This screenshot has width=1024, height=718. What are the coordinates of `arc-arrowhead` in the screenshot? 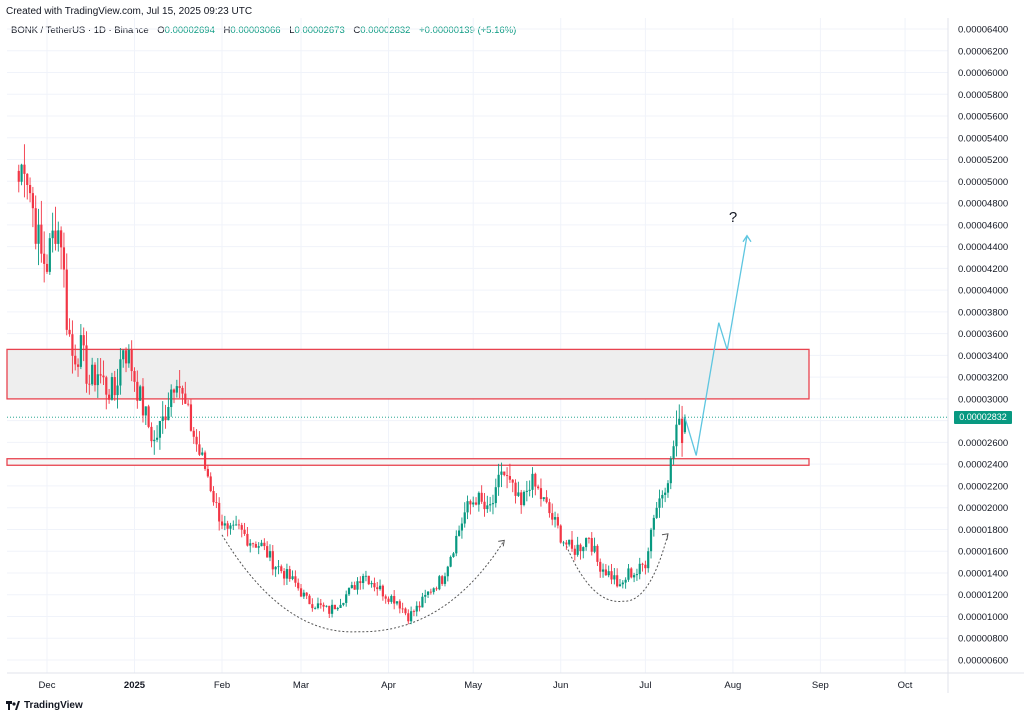 It's located at (665, 536).